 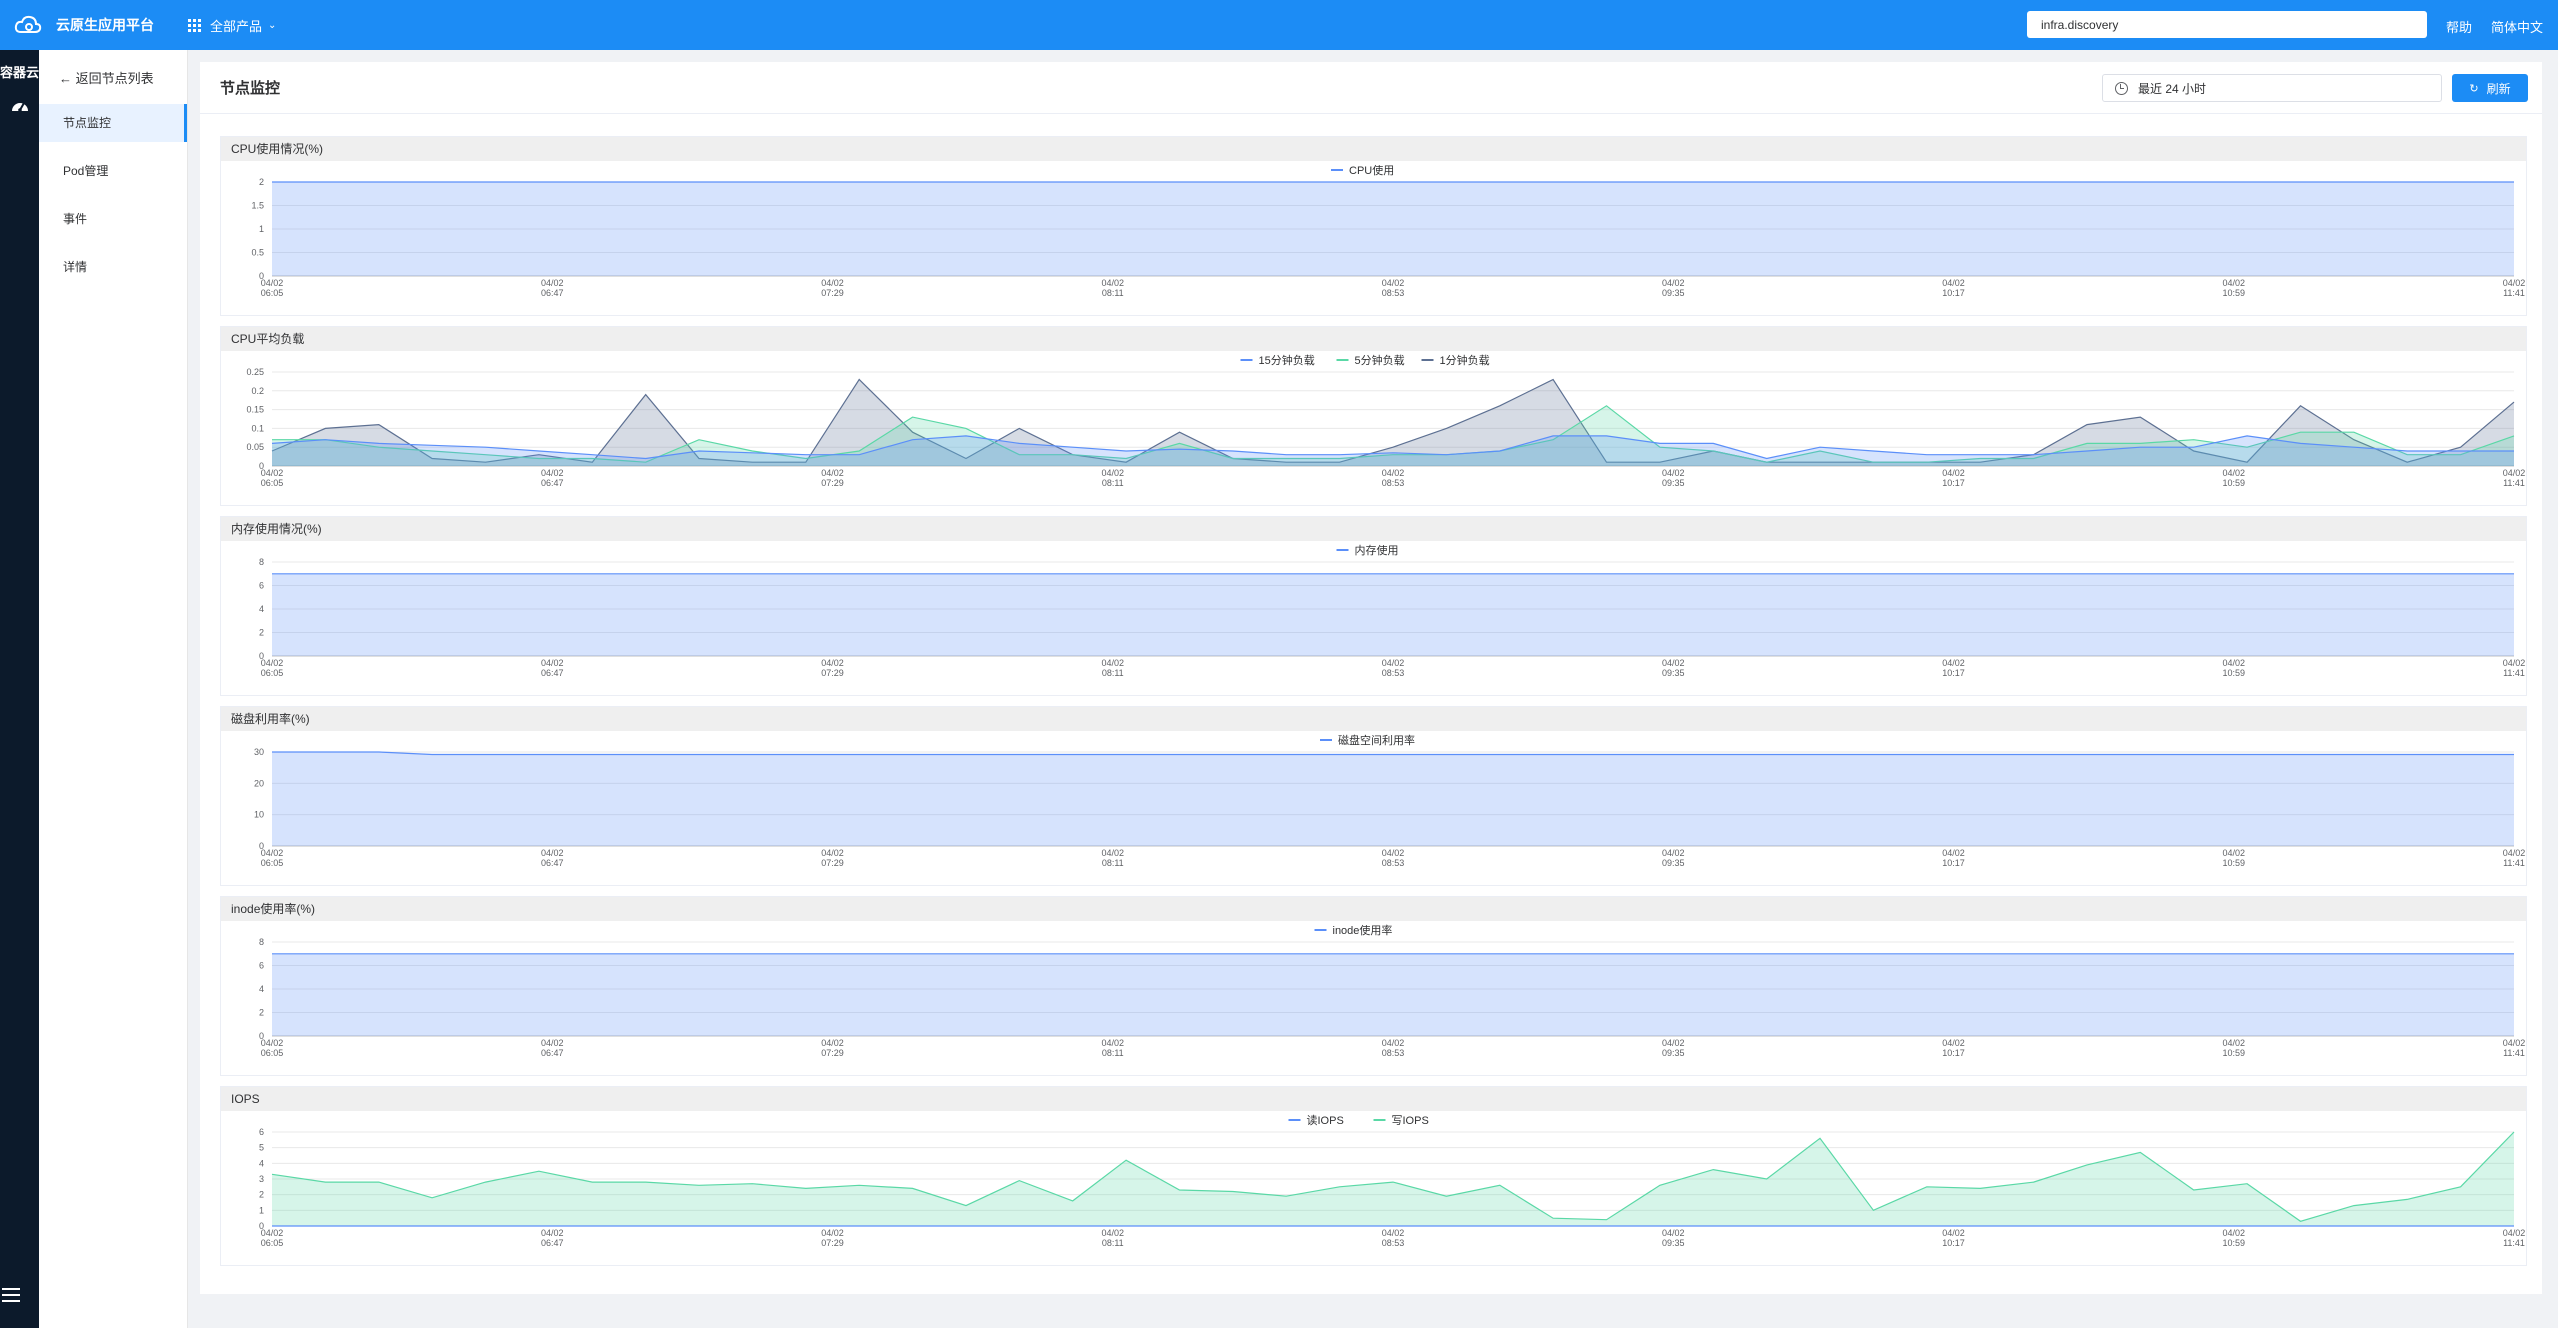 I want to click on y-tick-label: 5, so click(x=261, y=1148).